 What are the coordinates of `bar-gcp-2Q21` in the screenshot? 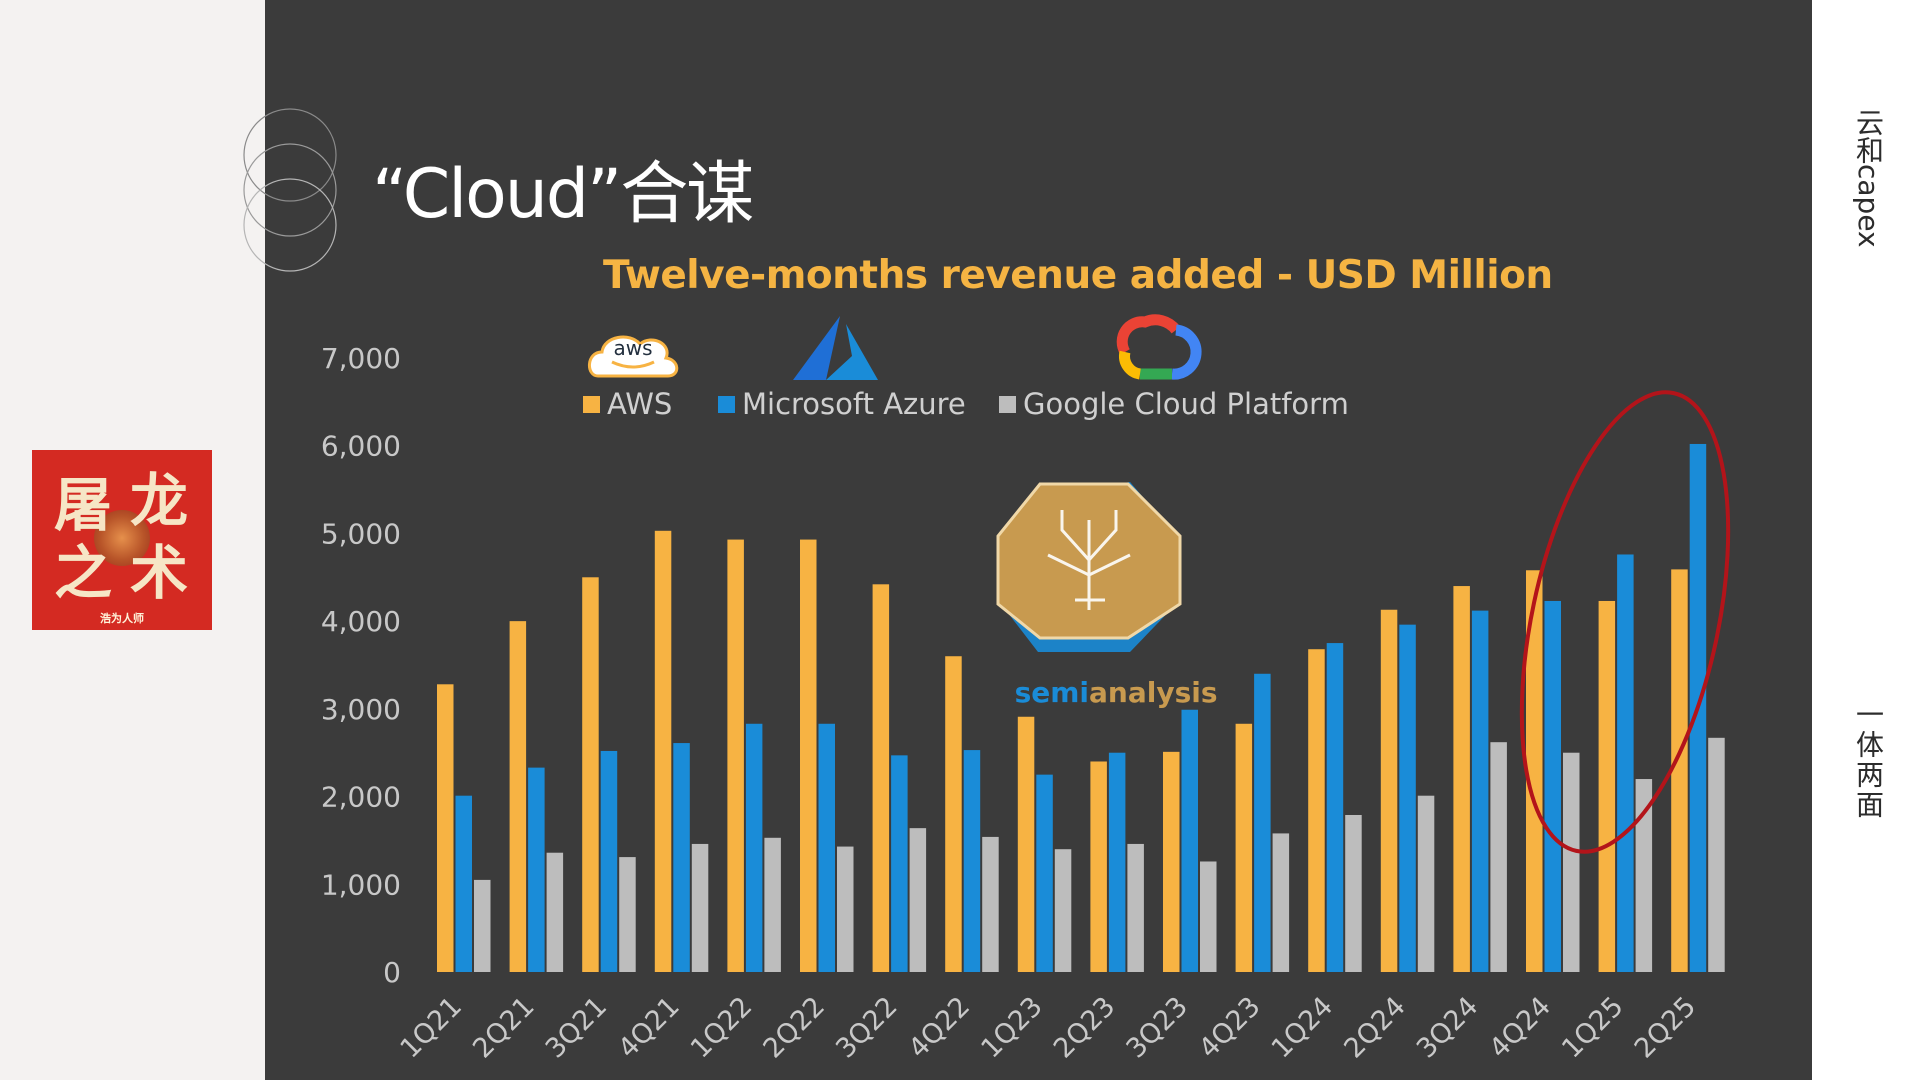 It's located at (555, 912).